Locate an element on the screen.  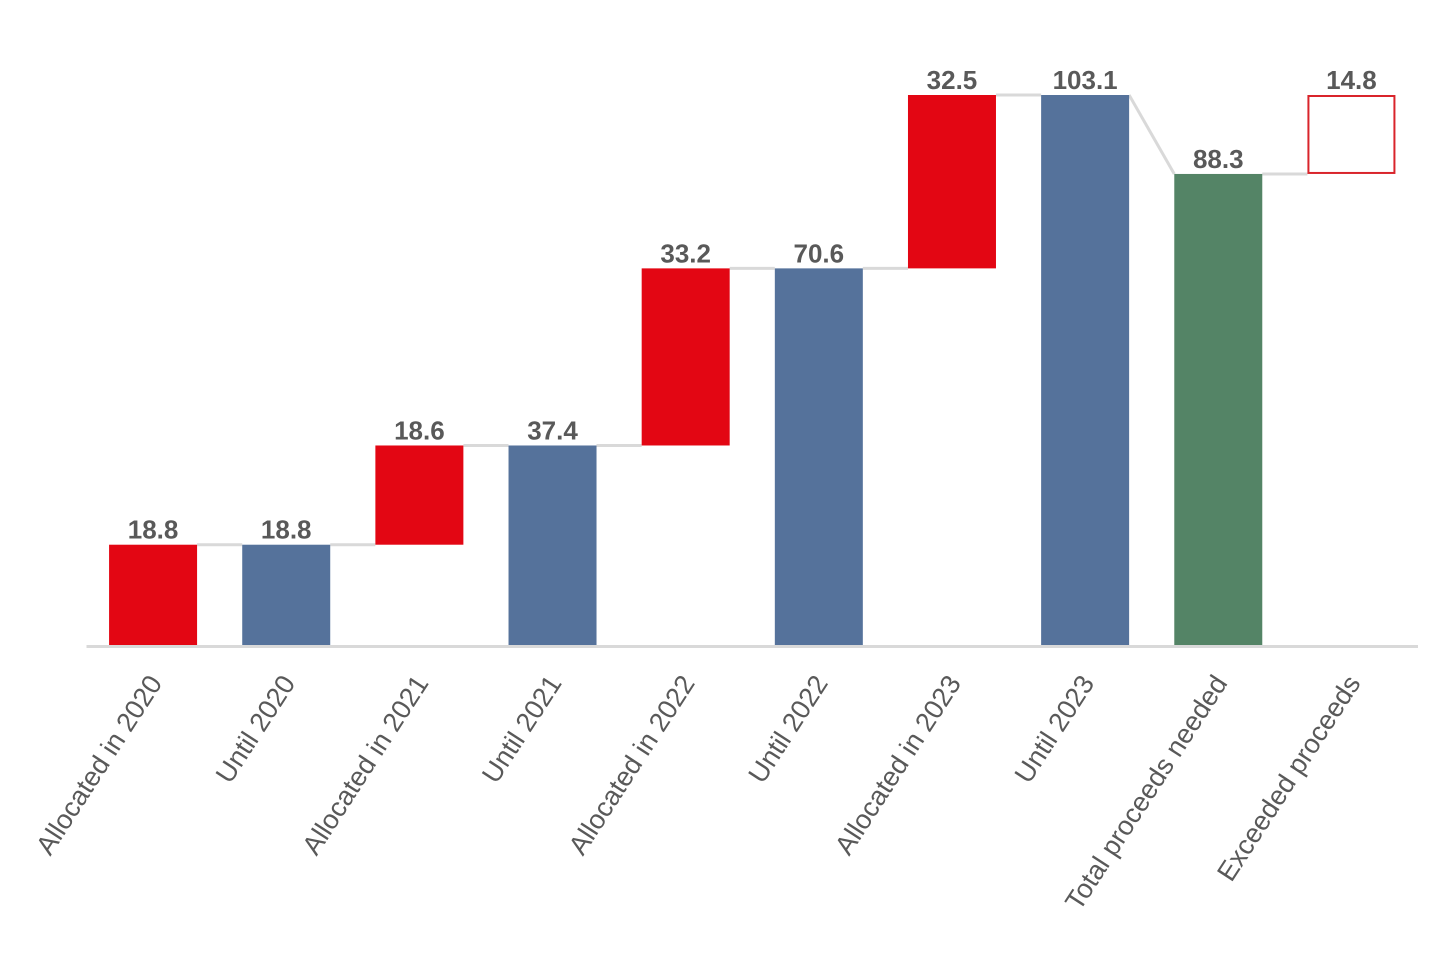
x-tick-label: Allocated in 2021 is located at coordinates (365, 765).